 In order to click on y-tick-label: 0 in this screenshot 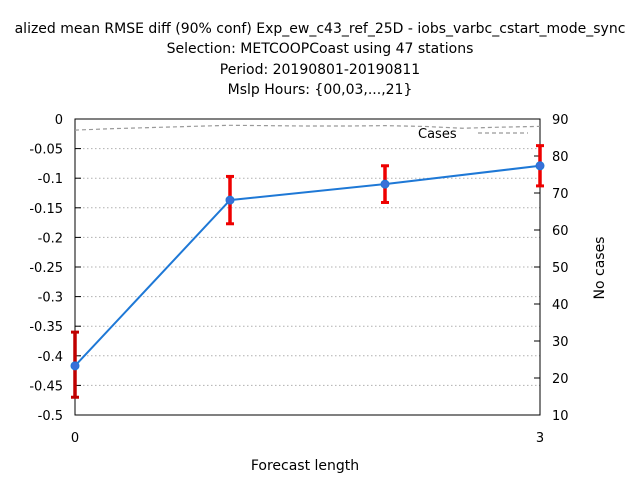, I will do `click(59, 120)`.